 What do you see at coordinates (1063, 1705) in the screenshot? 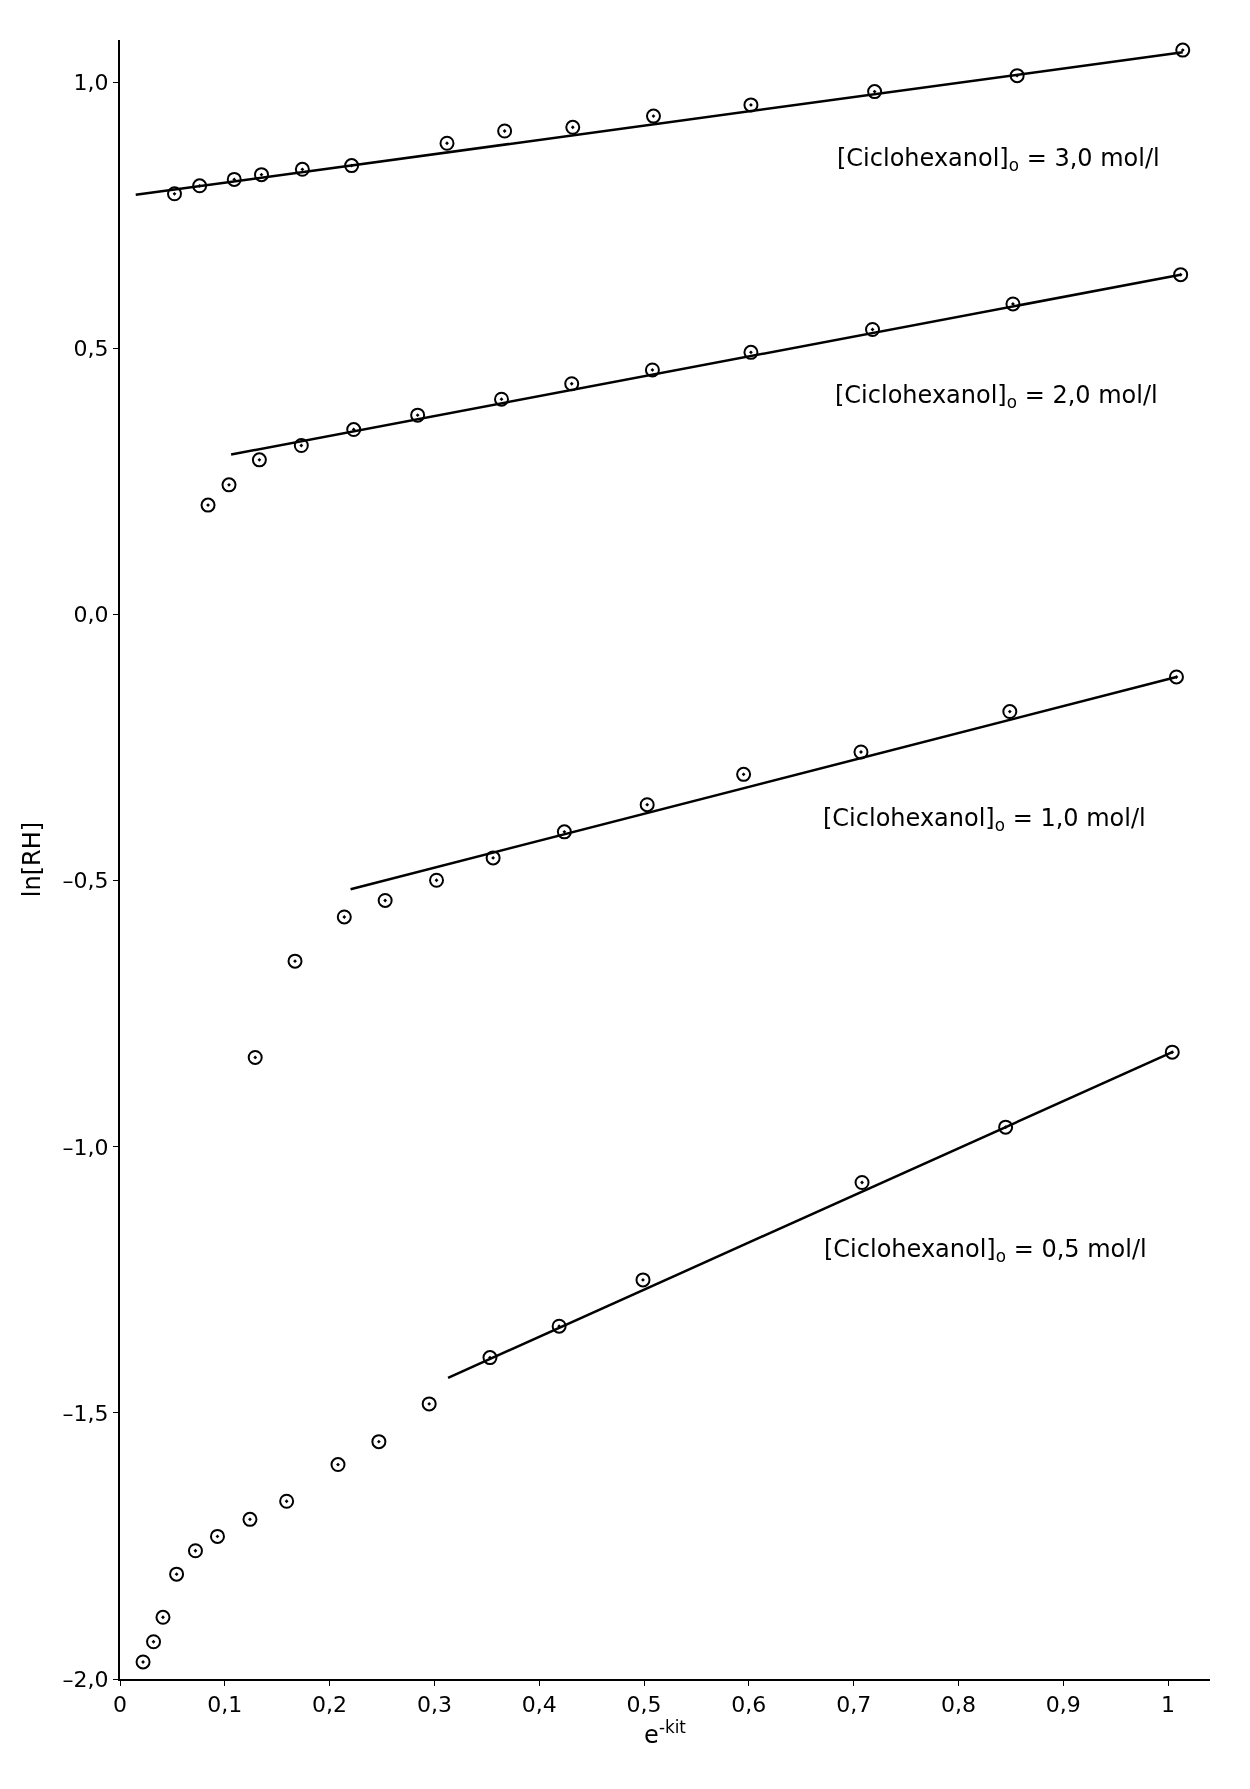
I see `x-tick-label: 0,9` at bounding box center [1063, 1705].